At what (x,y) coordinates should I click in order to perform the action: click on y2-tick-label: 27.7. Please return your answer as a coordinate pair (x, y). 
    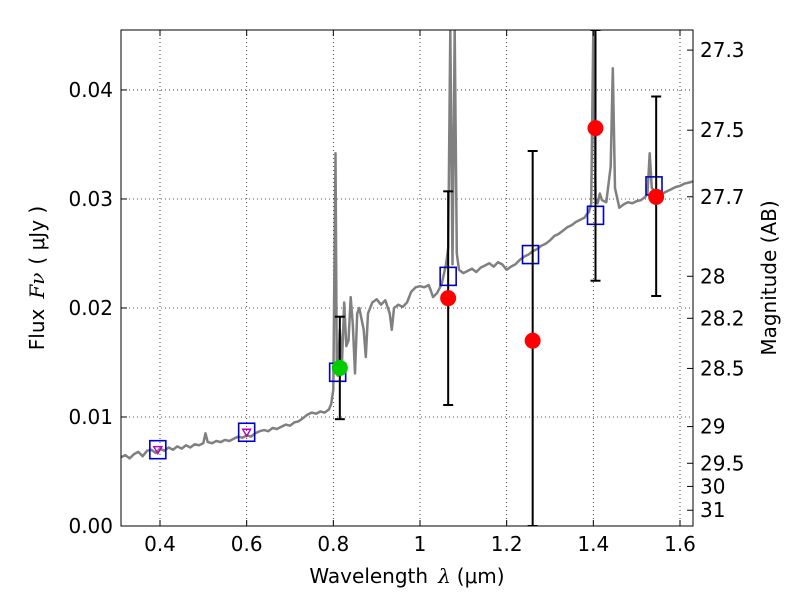
    Looking at the image, I should click on (722, 197).